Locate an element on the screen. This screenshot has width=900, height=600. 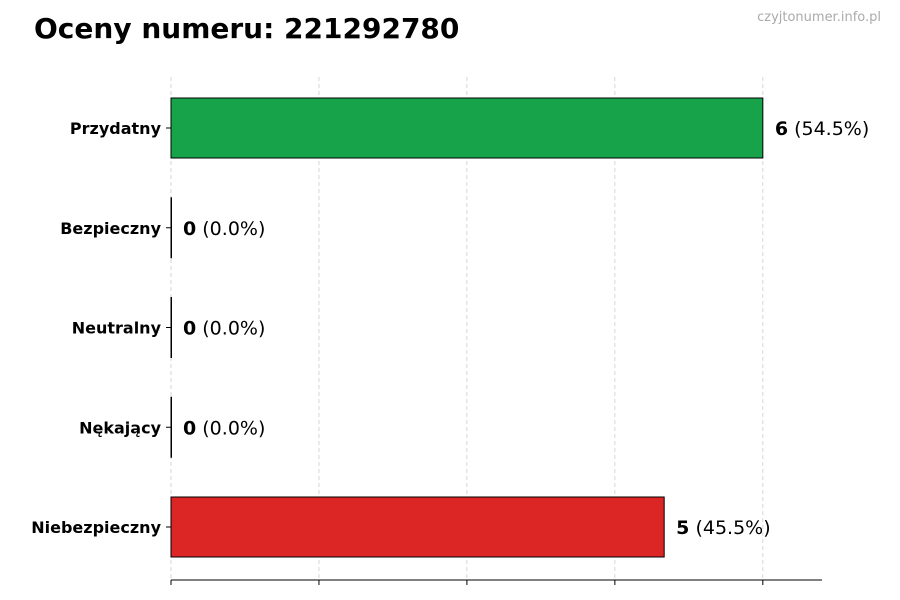
category-label: Przydatny is located at coordinates (116, 128).